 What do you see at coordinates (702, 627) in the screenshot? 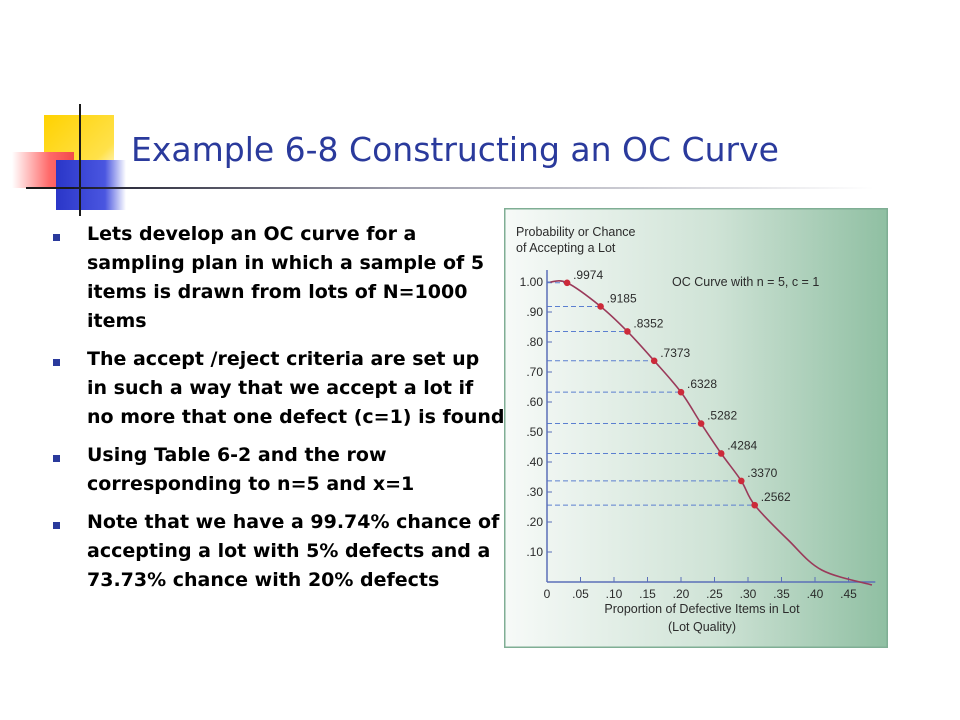
I see `x-axis-label-line2: (Lot Quality)` at bounding box center [702, 627].